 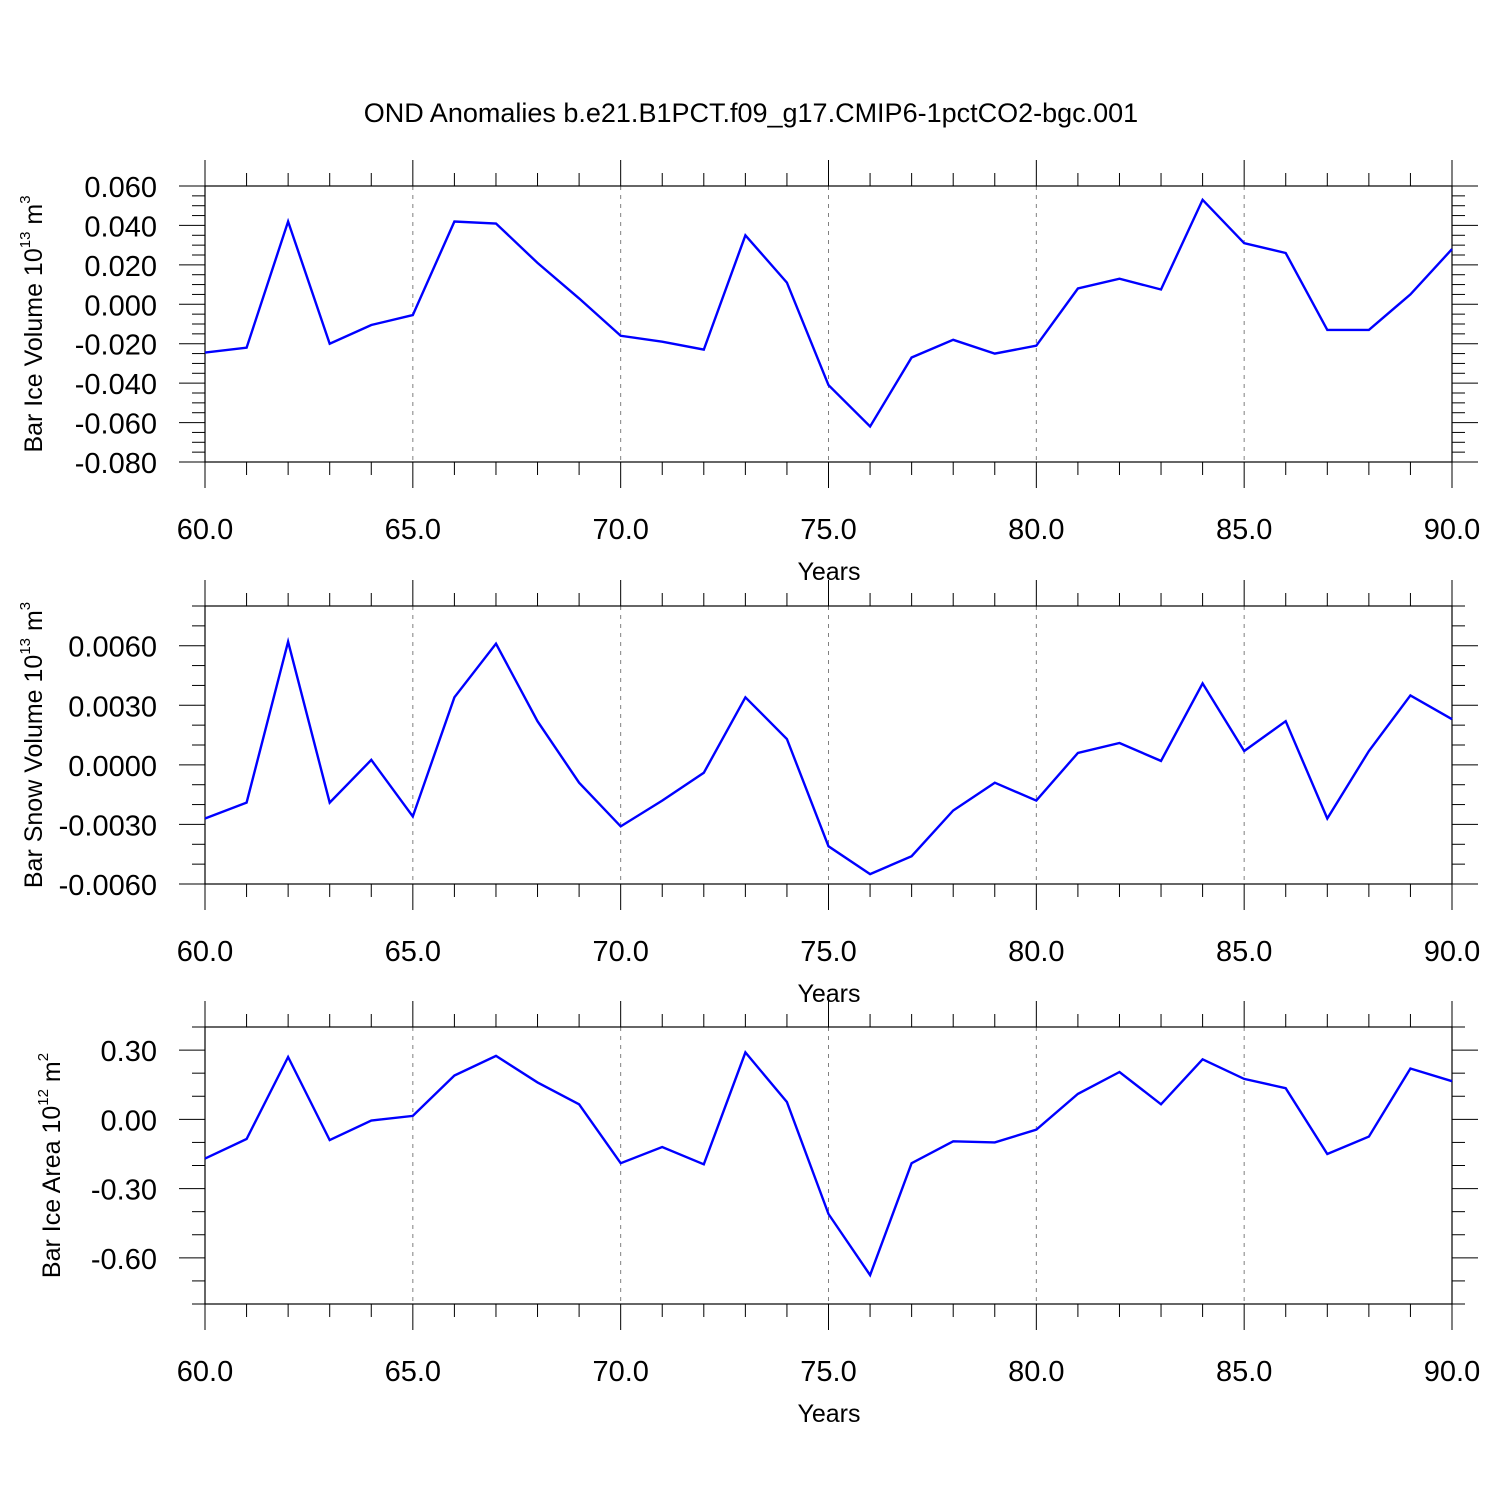 I want to click on y-tick-label: -0.020, so click(x=116, y=346).